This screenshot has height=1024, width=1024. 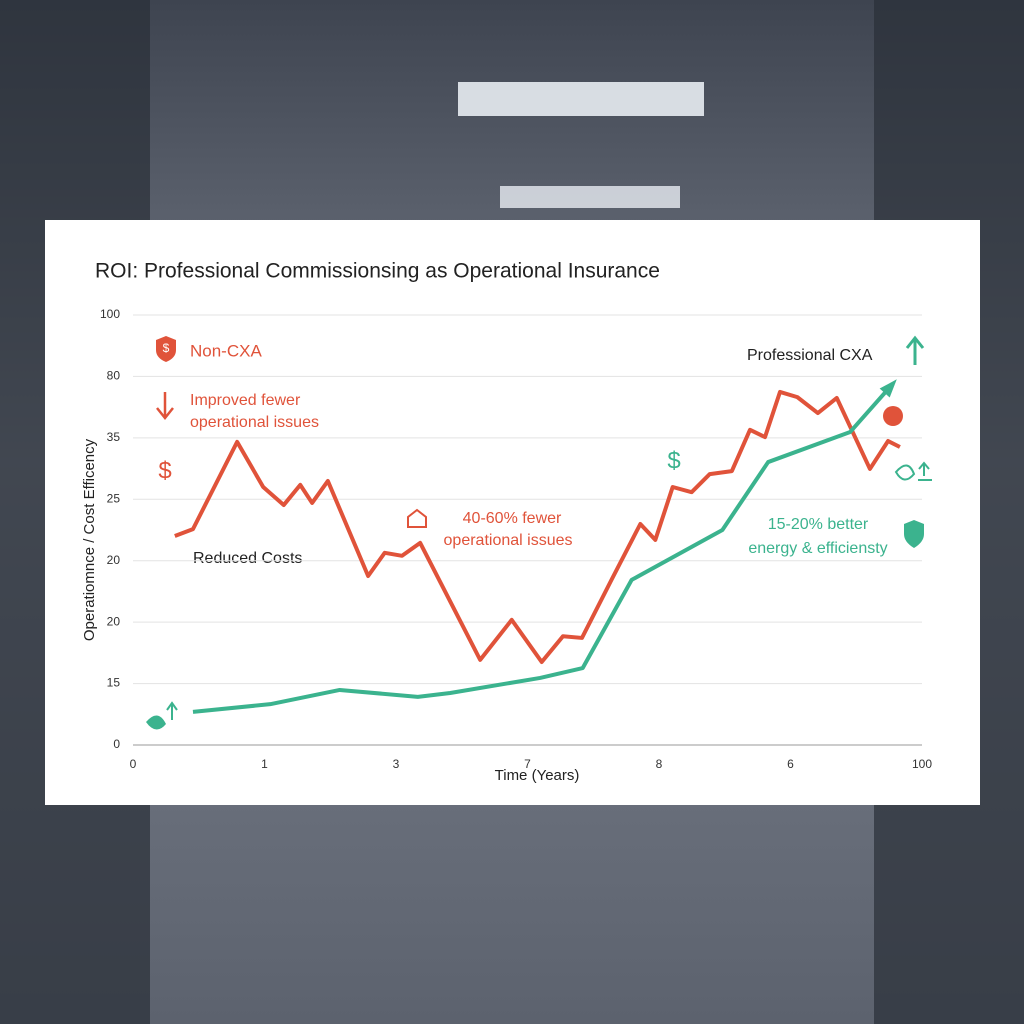 What do you see at coordinates (512, 518) in the screenshot?
I see `annotation: 40-60% fewer` at bounding box center [512, 518].